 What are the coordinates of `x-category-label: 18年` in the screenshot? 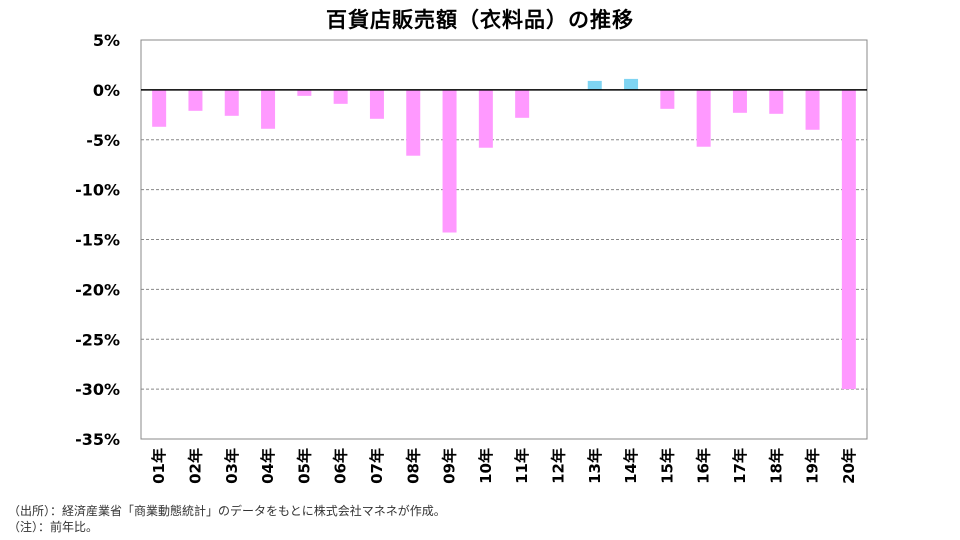 It's located at (776, 466).